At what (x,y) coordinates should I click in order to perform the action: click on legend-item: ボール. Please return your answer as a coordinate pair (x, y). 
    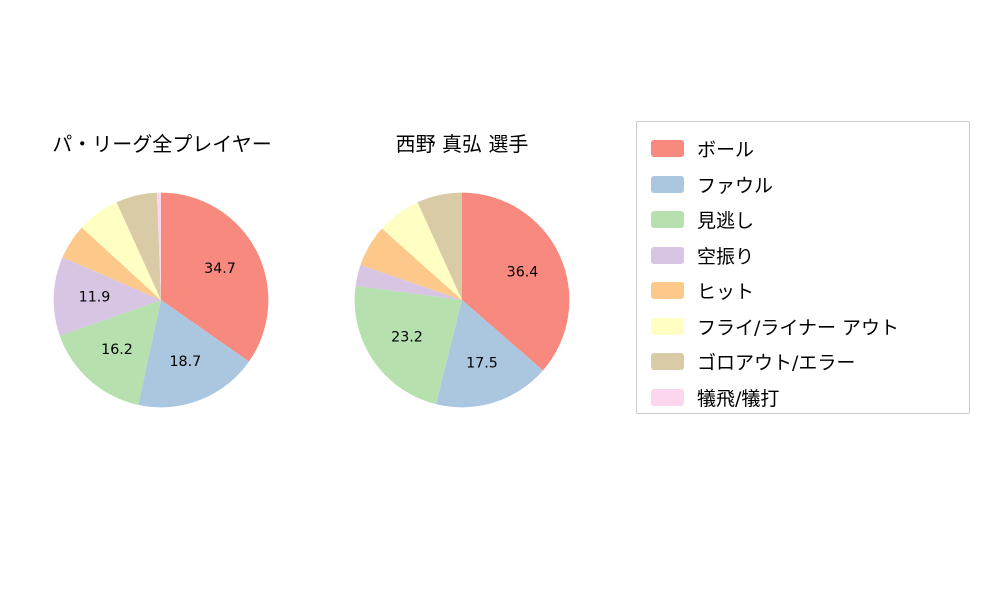
    Looking at the image, I should click on (810, 149).